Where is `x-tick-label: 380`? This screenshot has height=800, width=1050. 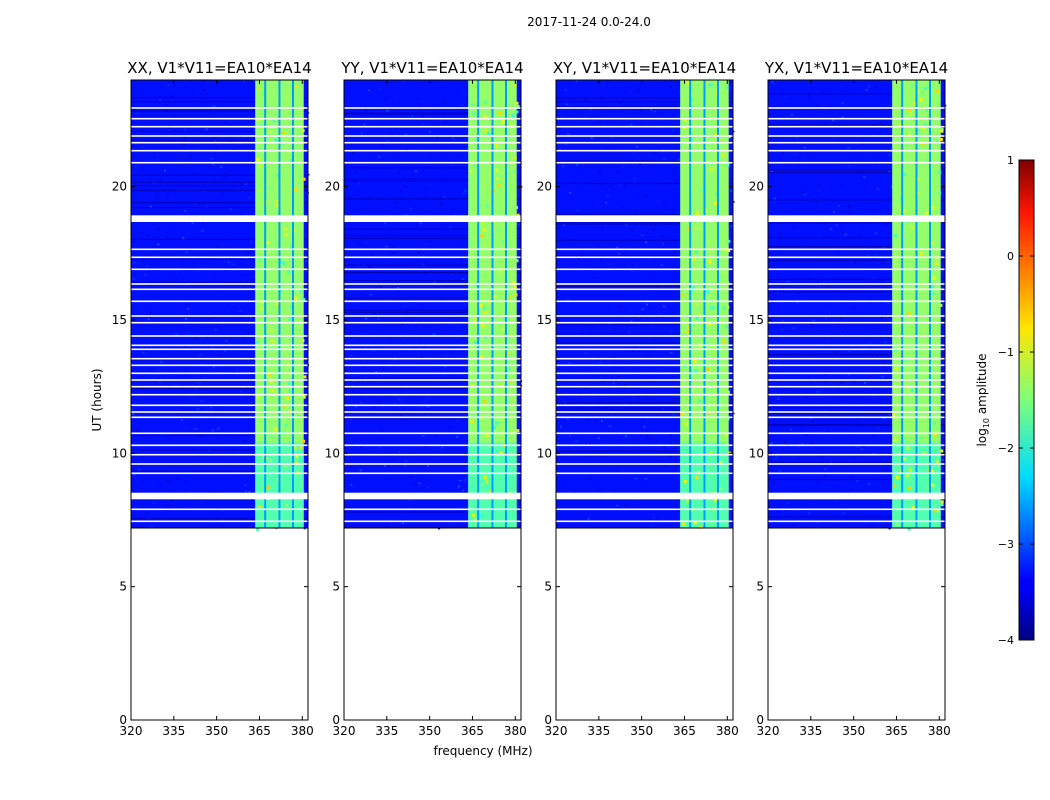 x-tick-label: 380 is located at coordinates (515, 731).